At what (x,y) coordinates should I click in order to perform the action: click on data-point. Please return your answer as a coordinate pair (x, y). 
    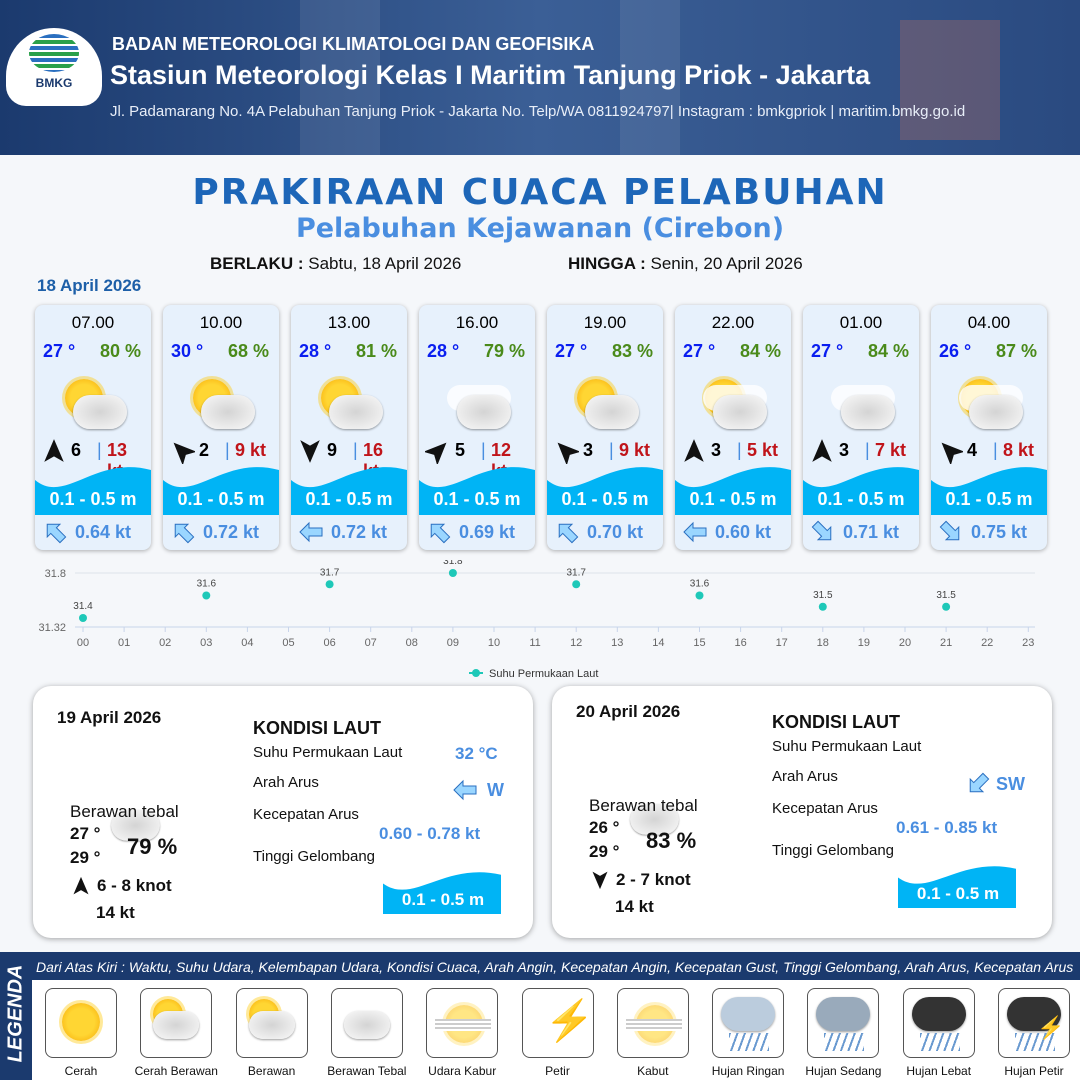
    Looking at the image, I should click on (576, 584).